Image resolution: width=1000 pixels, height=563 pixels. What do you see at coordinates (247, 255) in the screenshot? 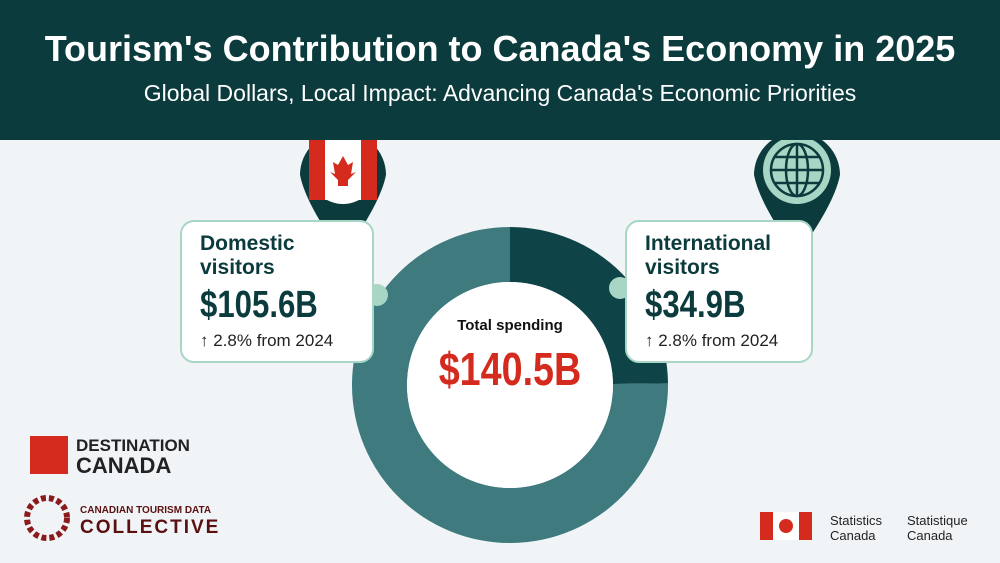
I see `category: Domestic visitors` at bounding box center [247, 255].